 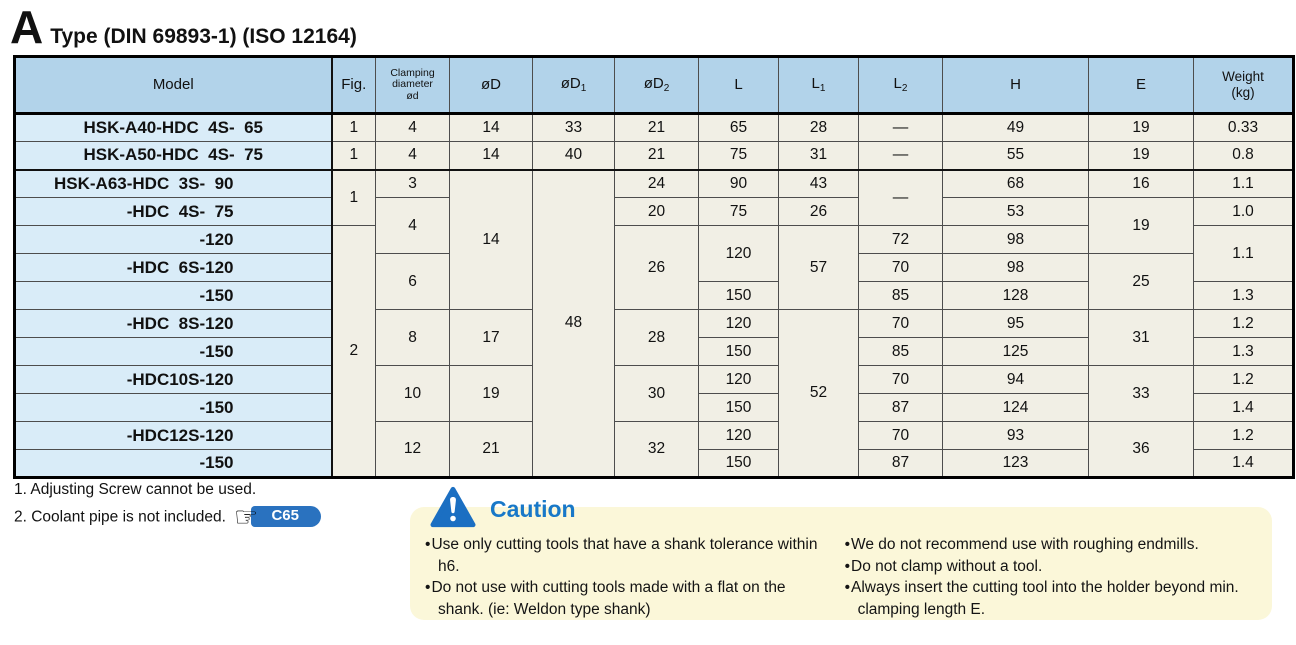 I want to click on model-cell: HSK-A63-HDC 3S- 90, so click(x=173, y=183).